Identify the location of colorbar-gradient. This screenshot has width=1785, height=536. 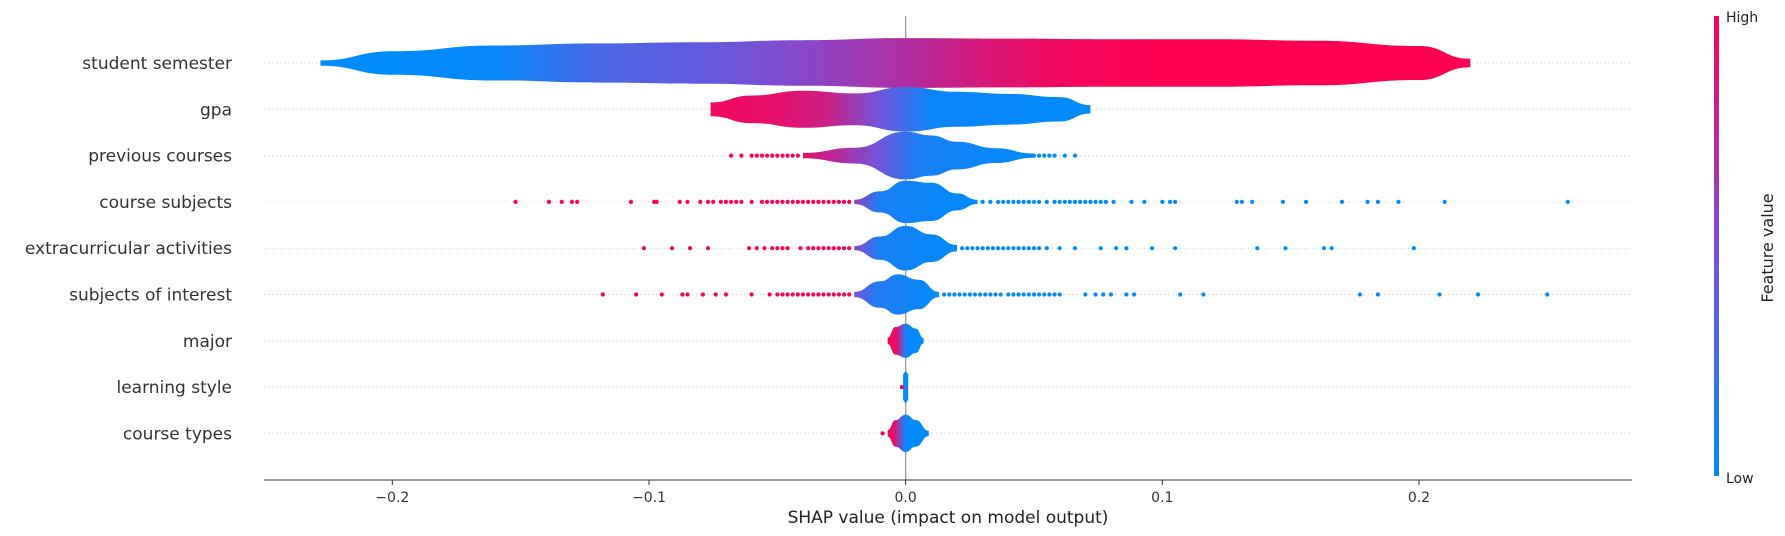
(1716, 246).